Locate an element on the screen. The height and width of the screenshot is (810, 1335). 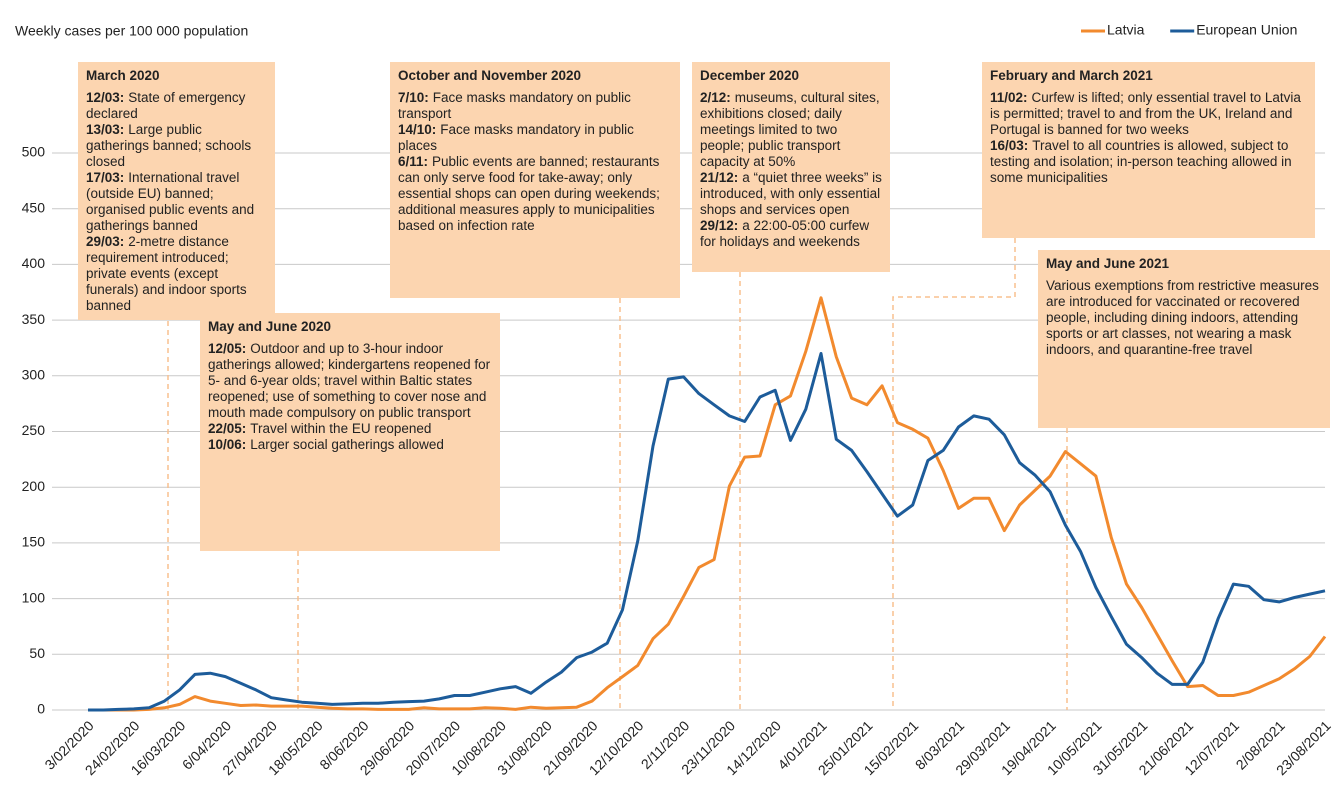
annotation-date: 13/03: is located at coordinates (105, 129).